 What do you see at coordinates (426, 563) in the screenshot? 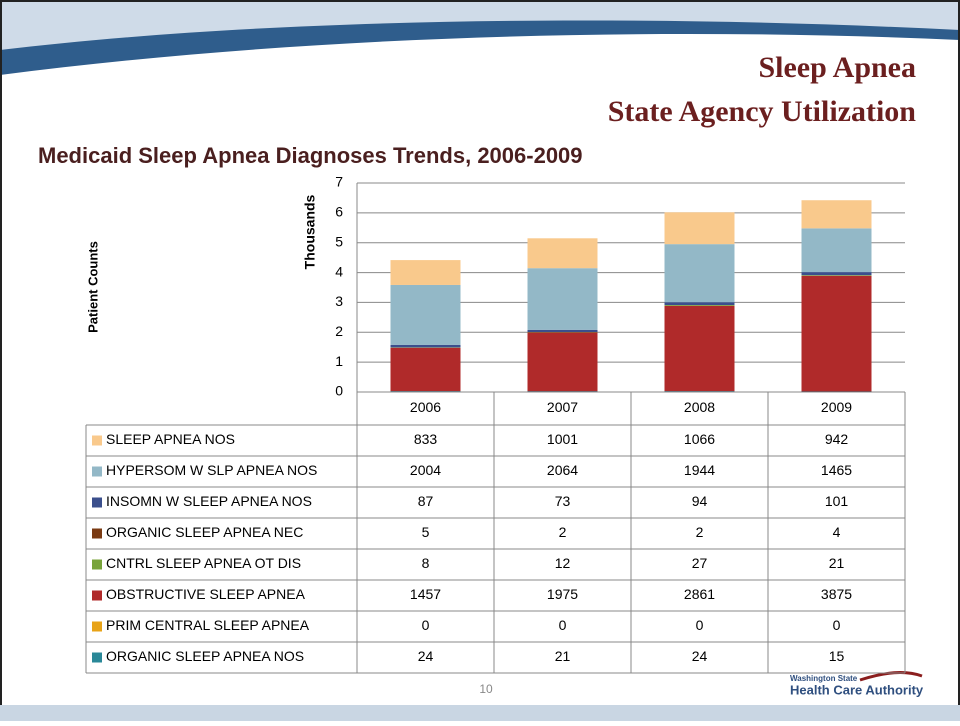
I see `table-cell: 8` at bounding box center [426, 563].